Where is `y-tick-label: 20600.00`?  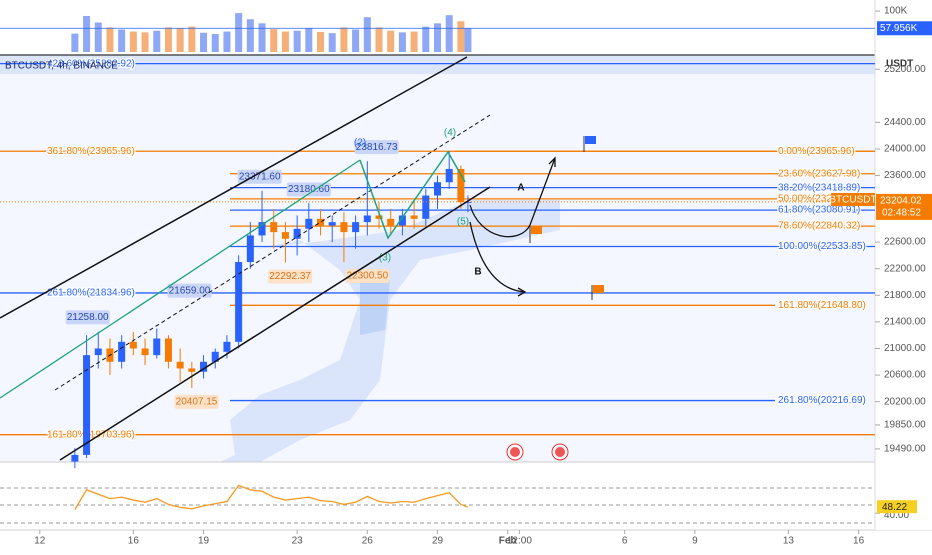 y-tick-label: 20600.00 is located at coordinates (905, 375).